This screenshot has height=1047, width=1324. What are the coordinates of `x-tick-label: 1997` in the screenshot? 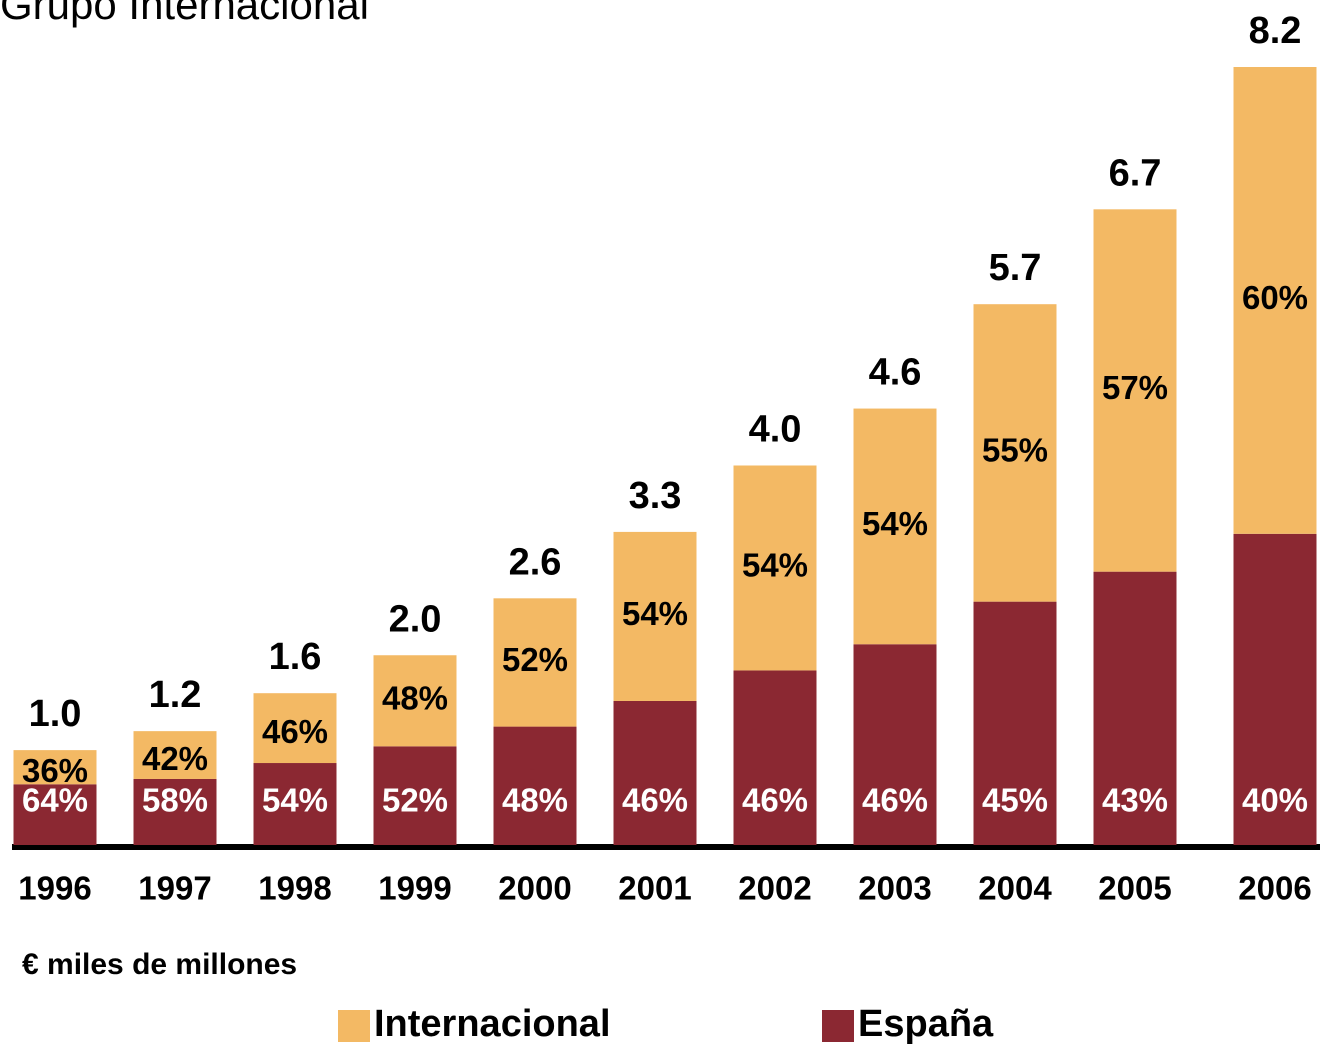 It's located at (174, 888).